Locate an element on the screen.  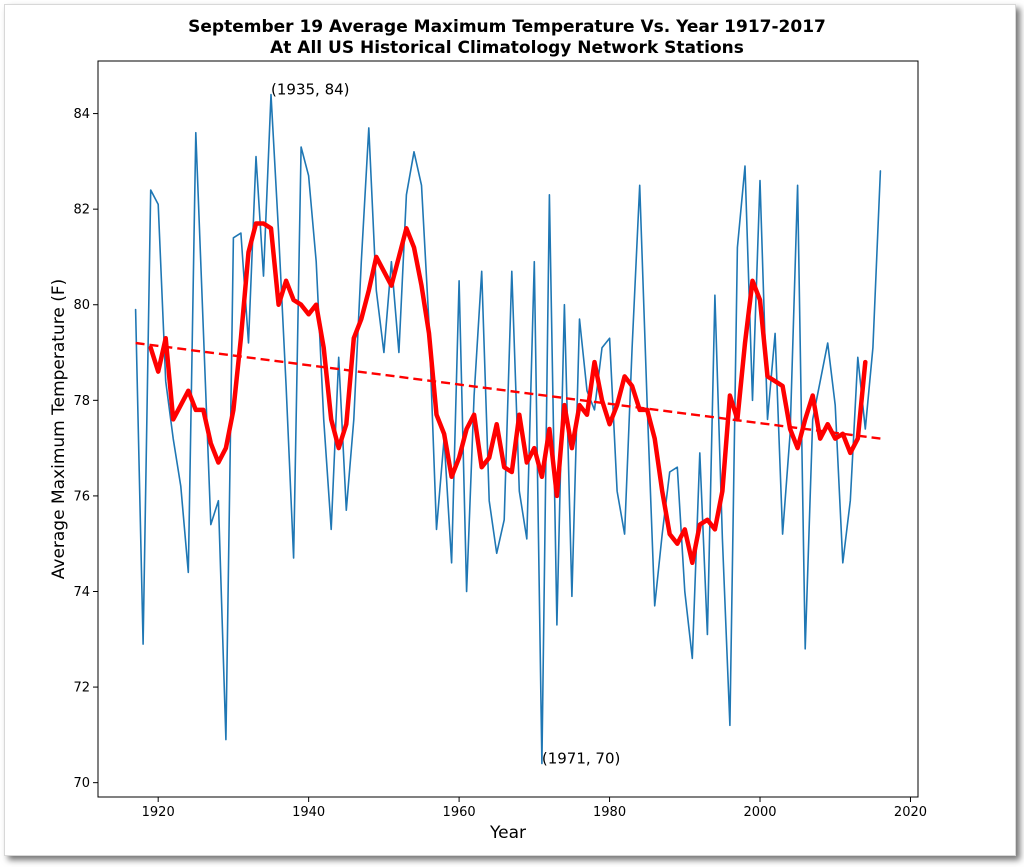
y-tick-label-76: 76 is located at coordinates (81, 496).